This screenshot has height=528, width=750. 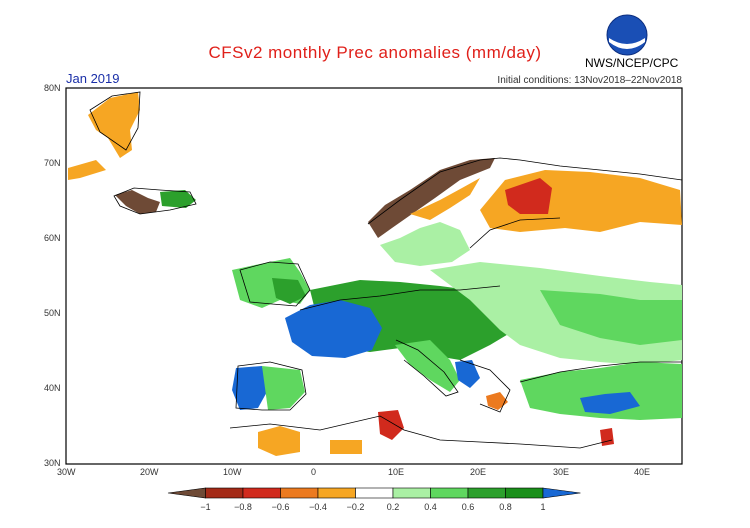 I want to click on greenland-dry, so click(x=114, y=125).